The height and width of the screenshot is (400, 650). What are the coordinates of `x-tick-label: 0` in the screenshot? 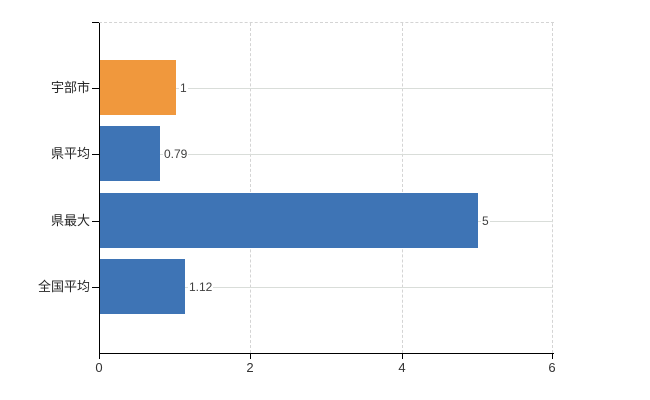 It's located at (99, 367).